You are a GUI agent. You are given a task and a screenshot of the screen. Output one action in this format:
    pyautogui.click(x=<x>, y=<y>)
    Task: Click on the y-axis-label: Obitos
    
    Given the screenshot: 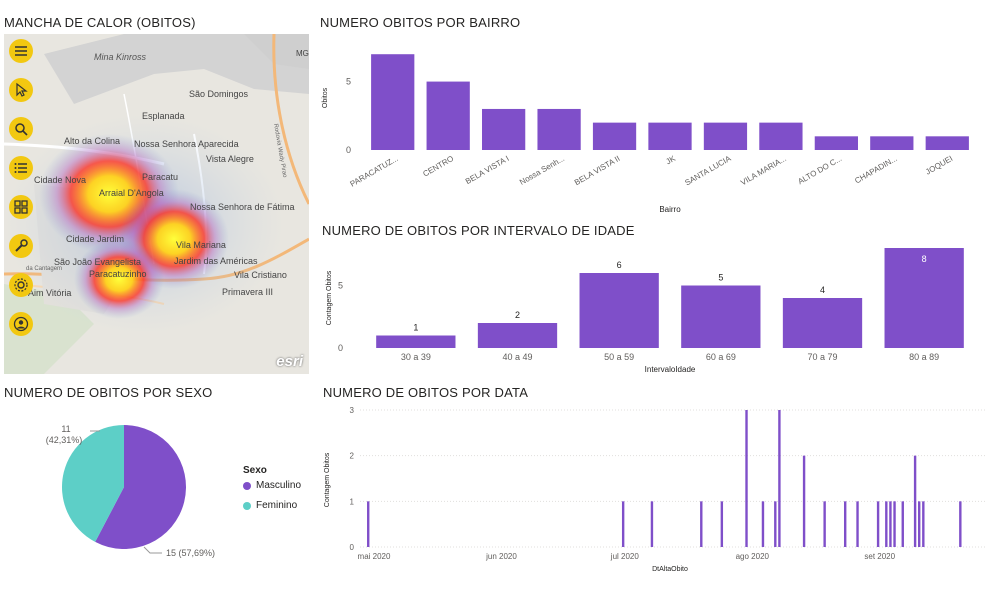 What is the action you would take?
    pyautogui.click(x=325, y=97)
    